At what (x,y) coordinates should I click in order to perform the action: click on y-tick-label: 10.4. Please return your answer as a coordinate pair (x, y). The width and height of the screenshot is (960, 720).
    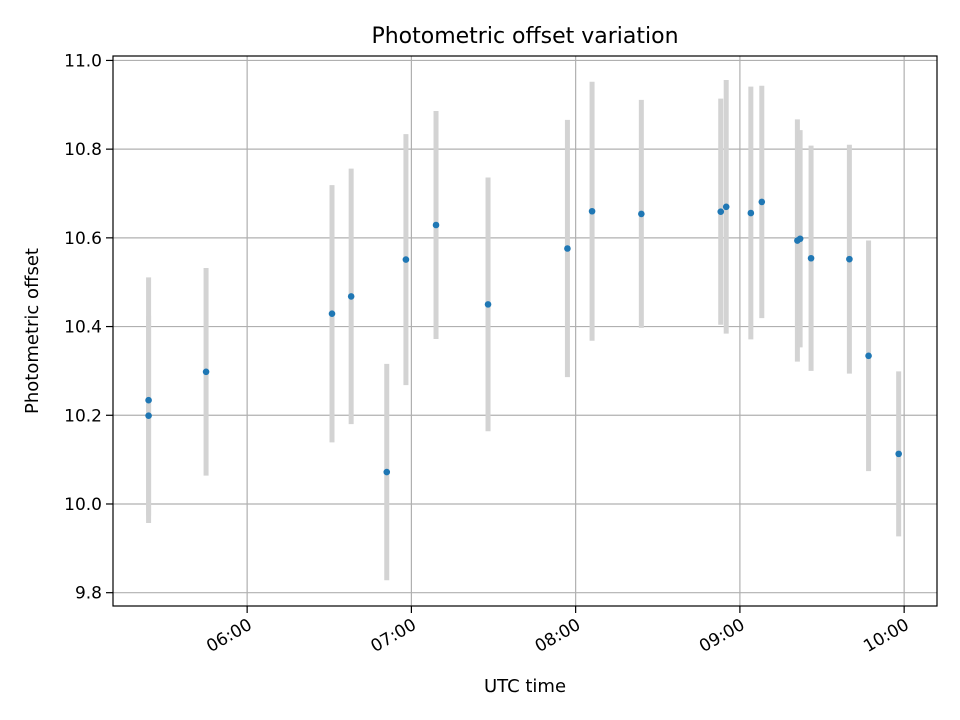
    Looking at the image, I should click on (83, 328).